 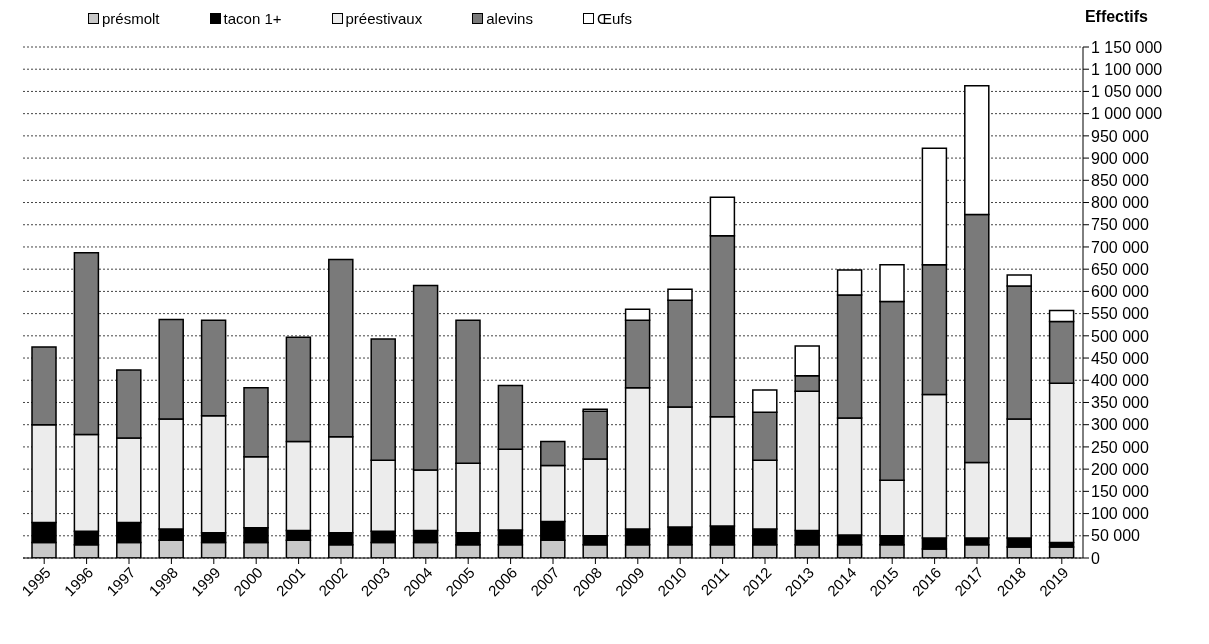 What do you see at coordinates (1120, 380) in the screenshot?
I see `y-tick-label: 400 000` at bounding box center [1120, 380].